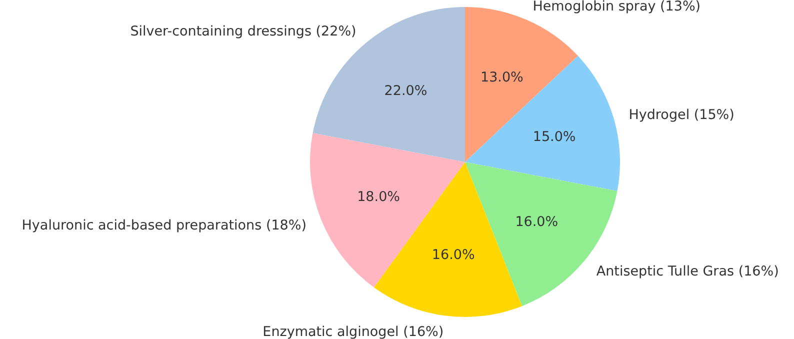 The image size is (794, 339). I want to click on slice-label: Silver-containing dressings (22%), so click(243, 31).